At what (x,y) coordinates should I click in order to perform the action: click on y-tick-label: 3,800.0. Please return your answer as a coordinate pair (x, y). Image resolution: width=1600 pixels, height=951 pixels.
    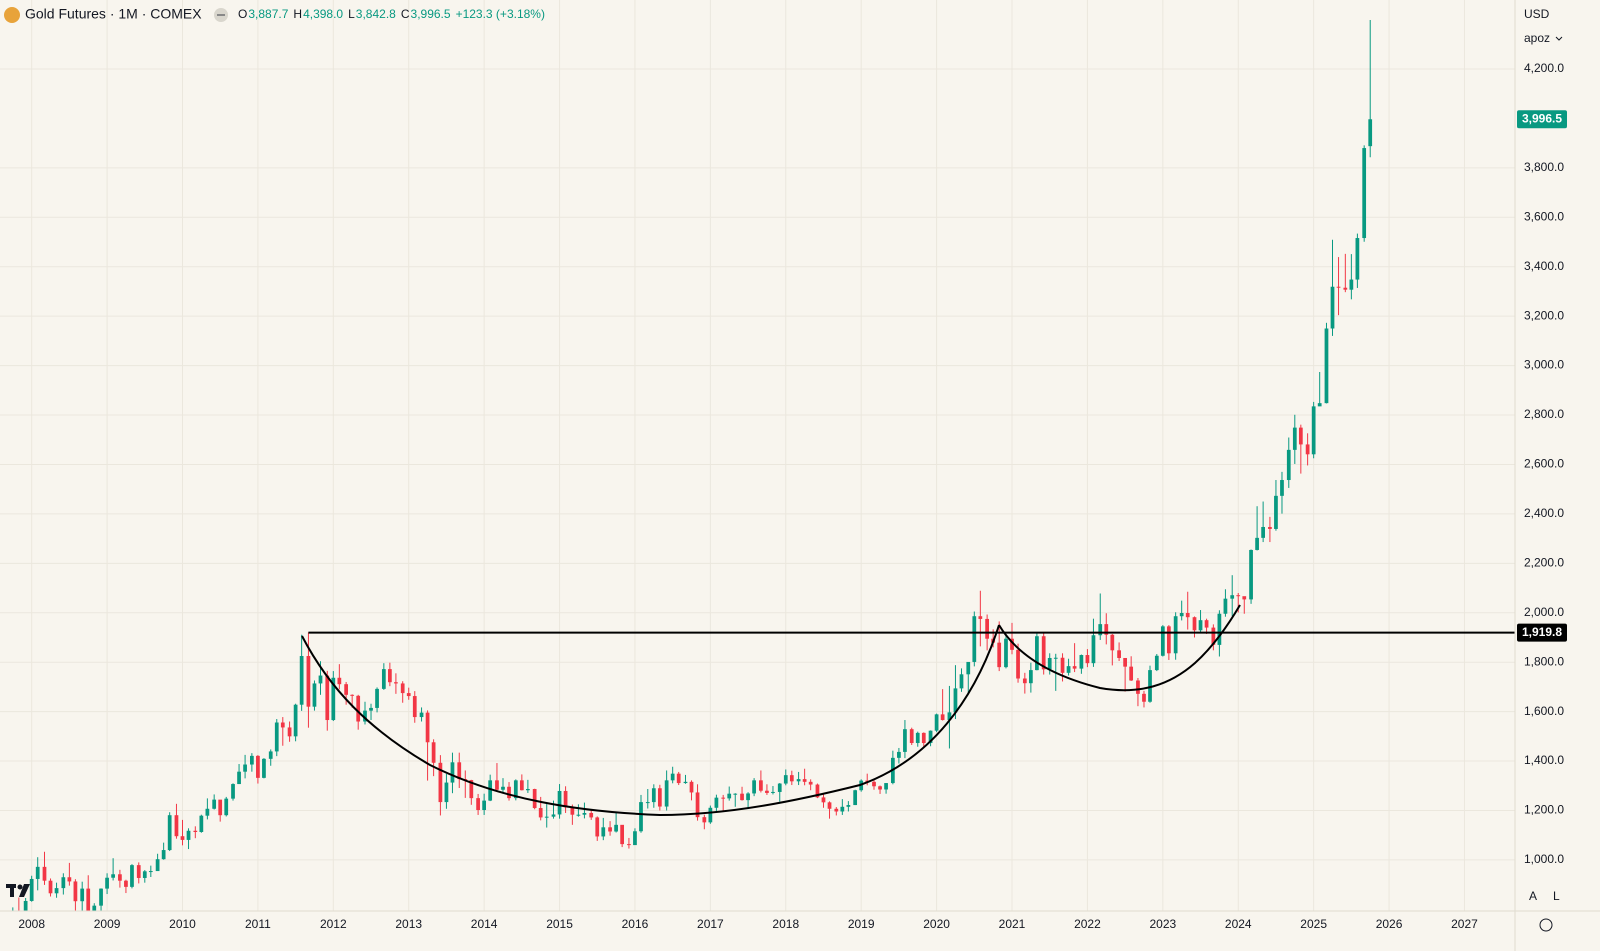
    Looking at the image, I should click on (1544, 167).